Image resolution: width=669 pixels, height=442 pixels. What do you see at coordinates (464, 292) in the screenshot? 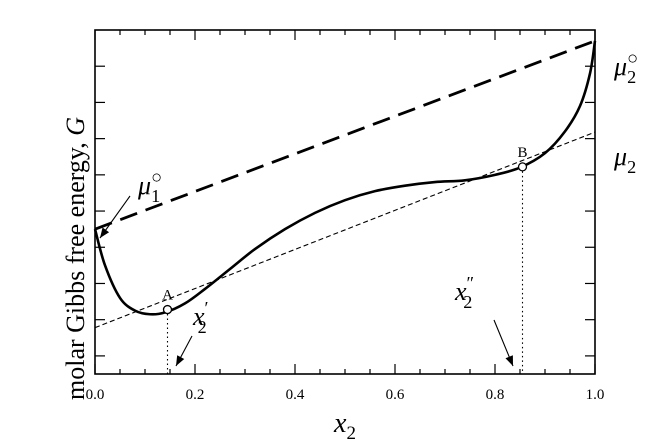
I see `x2-double-prime-label: x″ 2` at bounding box center [464, 292].